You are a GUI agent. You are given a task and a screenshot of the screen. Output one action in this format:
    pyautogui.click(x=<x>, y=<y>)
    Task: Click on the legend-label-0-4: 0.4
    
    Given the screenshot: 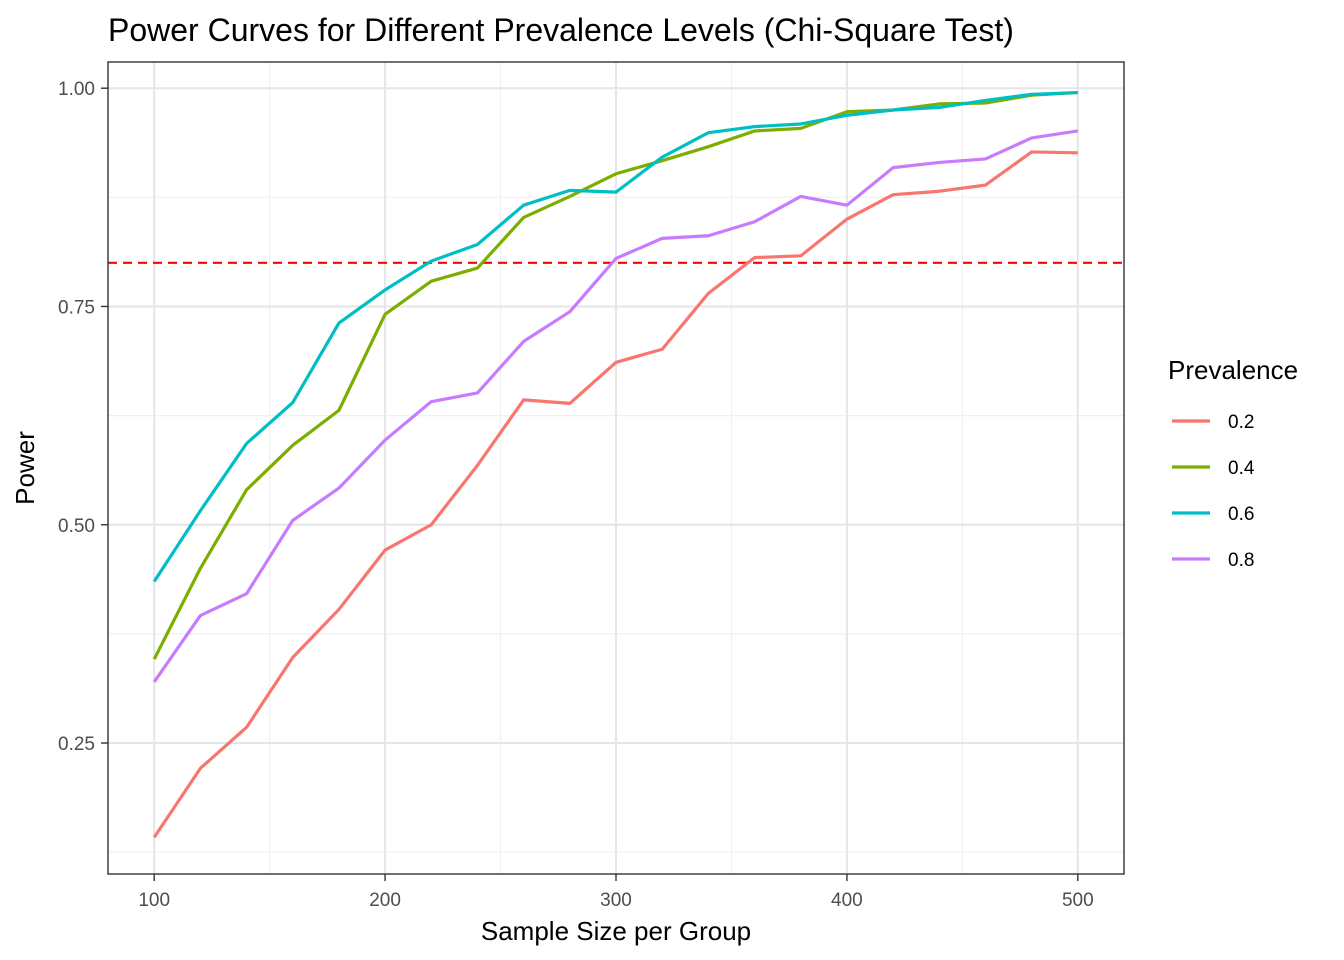 What is the action you would take?
    pyautogui.click(x=1241, y=468)
    